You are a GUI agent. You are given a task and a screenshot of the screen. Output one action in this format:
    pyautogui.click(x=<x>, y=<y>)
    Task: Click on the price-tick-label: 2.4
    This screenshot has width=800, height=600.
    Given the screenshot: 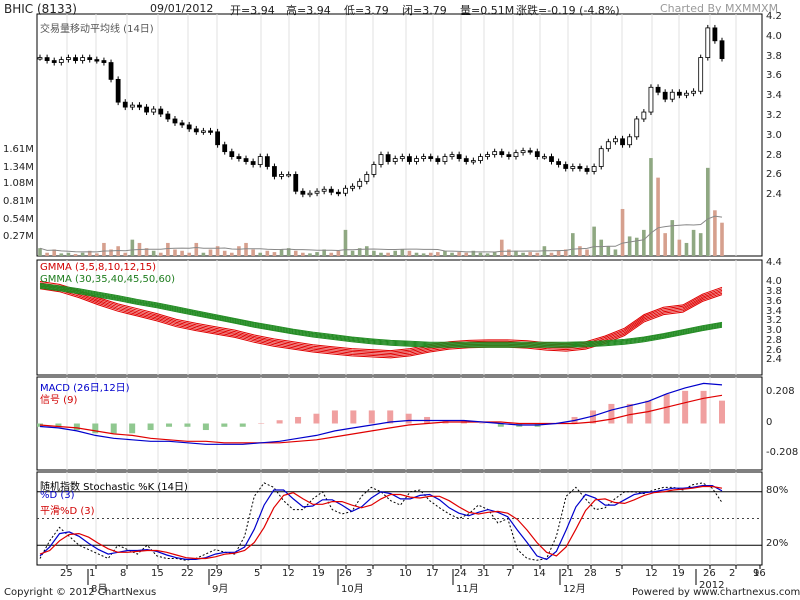 What is the action you would take?
    pyautogui.click(x=774, y=195)
    